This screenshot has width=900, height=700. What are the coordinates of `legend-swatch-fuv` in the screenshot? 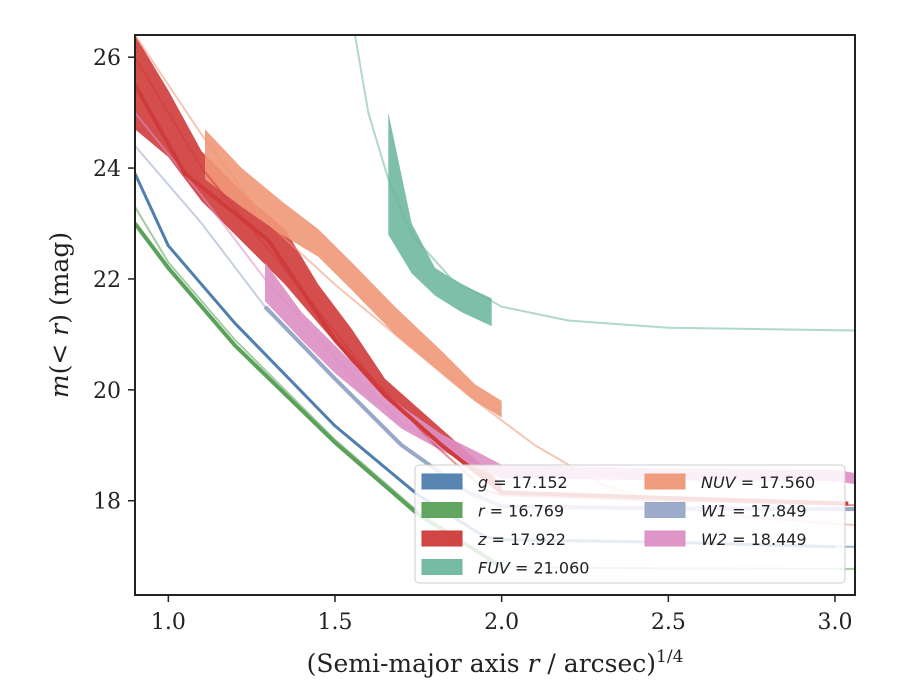 It's located at (442, 567).